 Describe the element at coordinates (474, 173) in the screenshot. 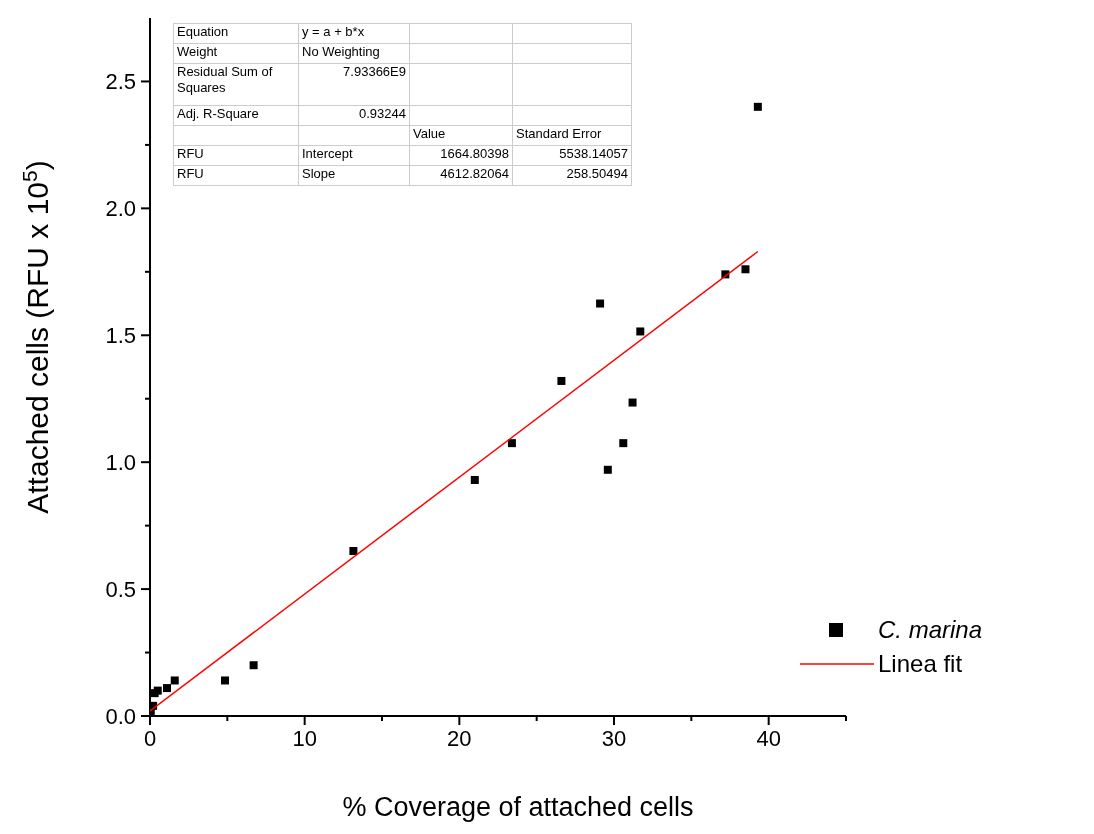

I see `annotation: 4612.82064` at that location.